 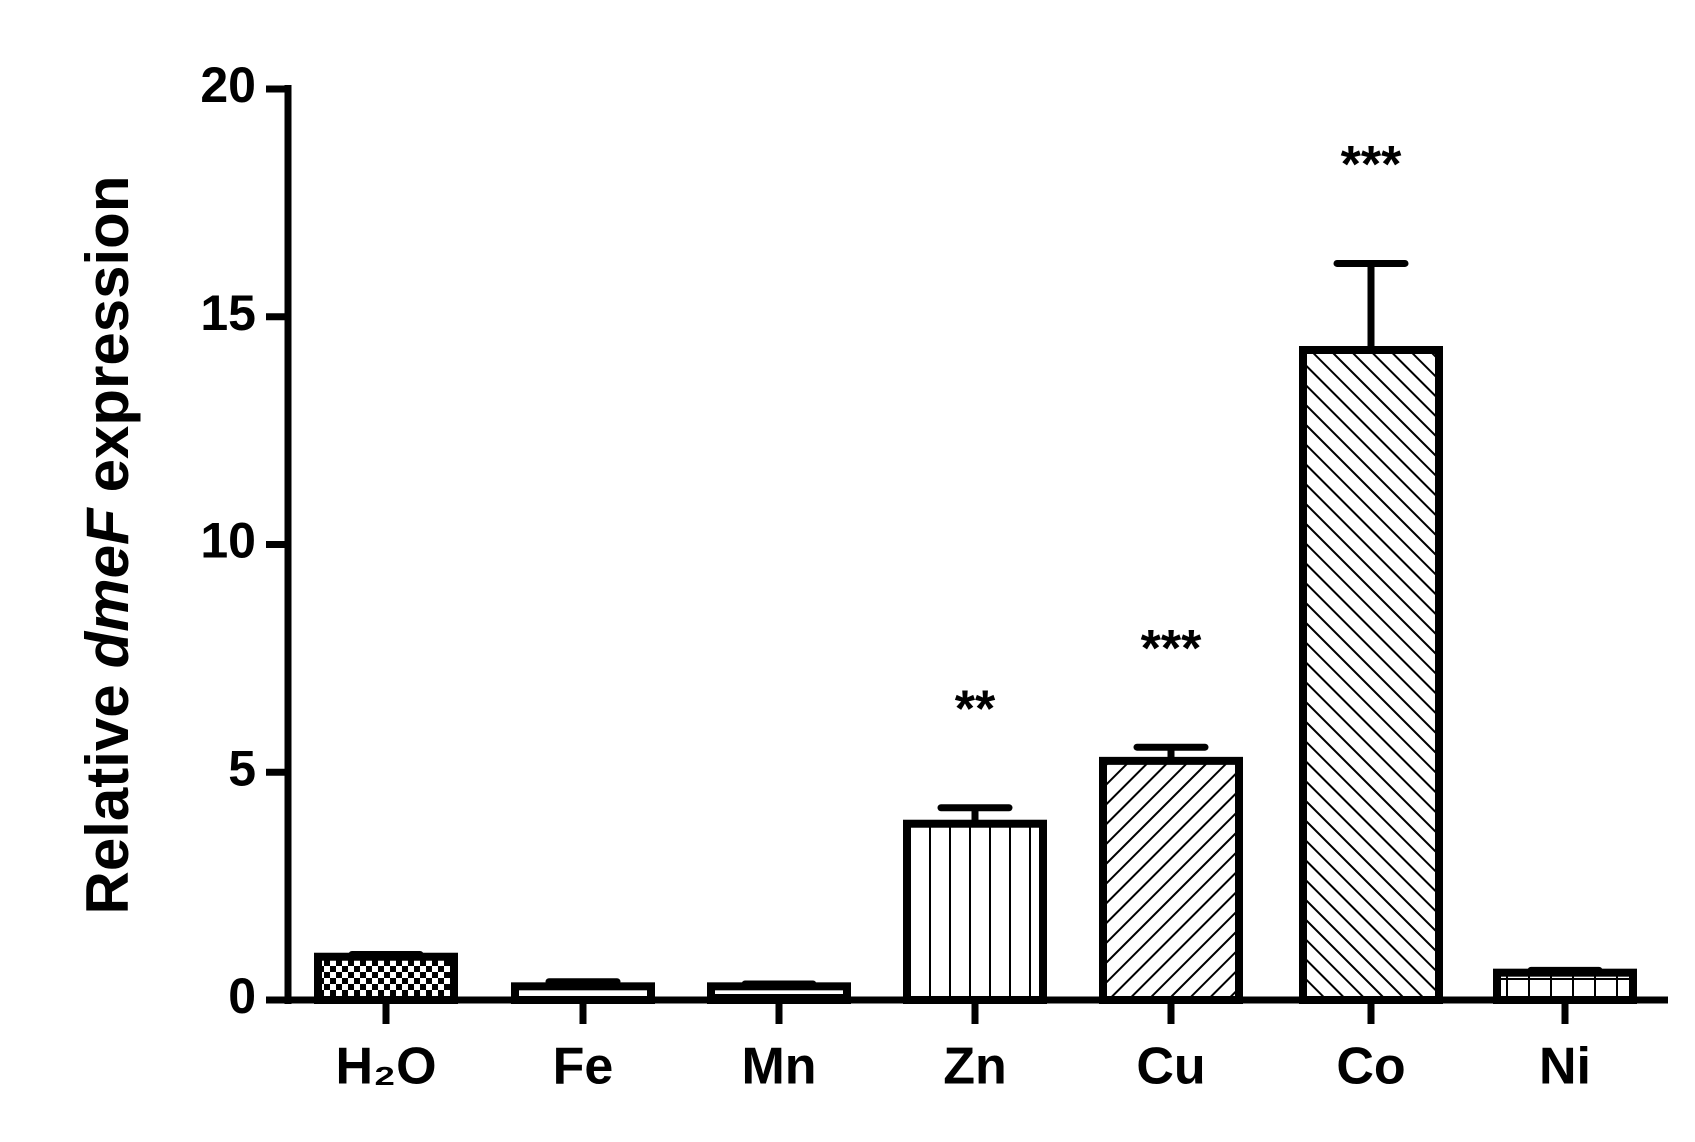 I want to click on y-axis-label: Relative dmeF expression, so click(x=107, y=545).